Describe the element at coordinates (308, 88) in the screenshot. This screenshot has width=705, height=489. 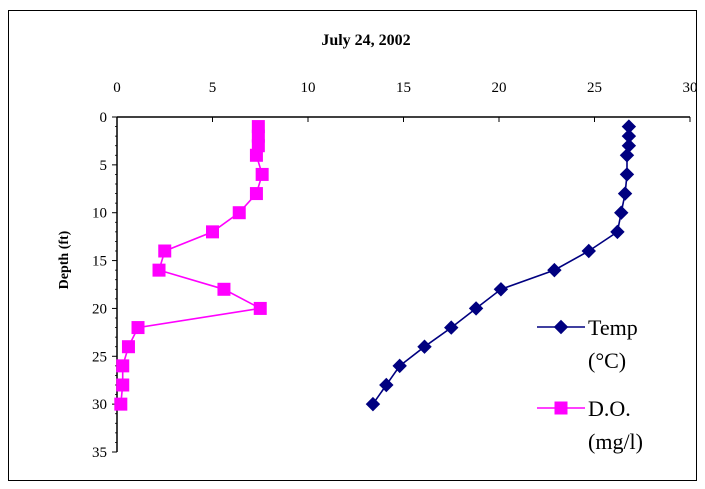
I see `x-tick-label: 10` at that location.